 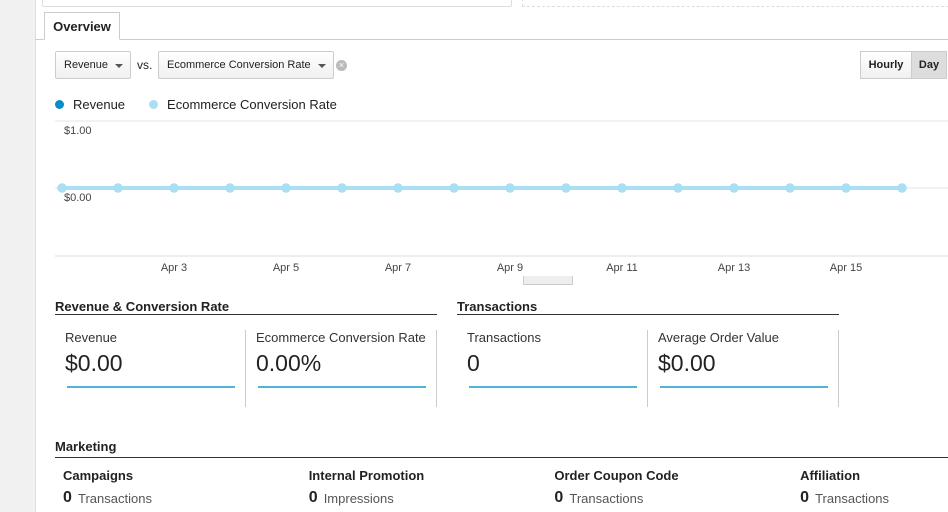 What do you see at coordinates (142, 306) in the screenshot?
I see `section-title: Revenue & Conversion Rate` at bounding box center [142, 306].